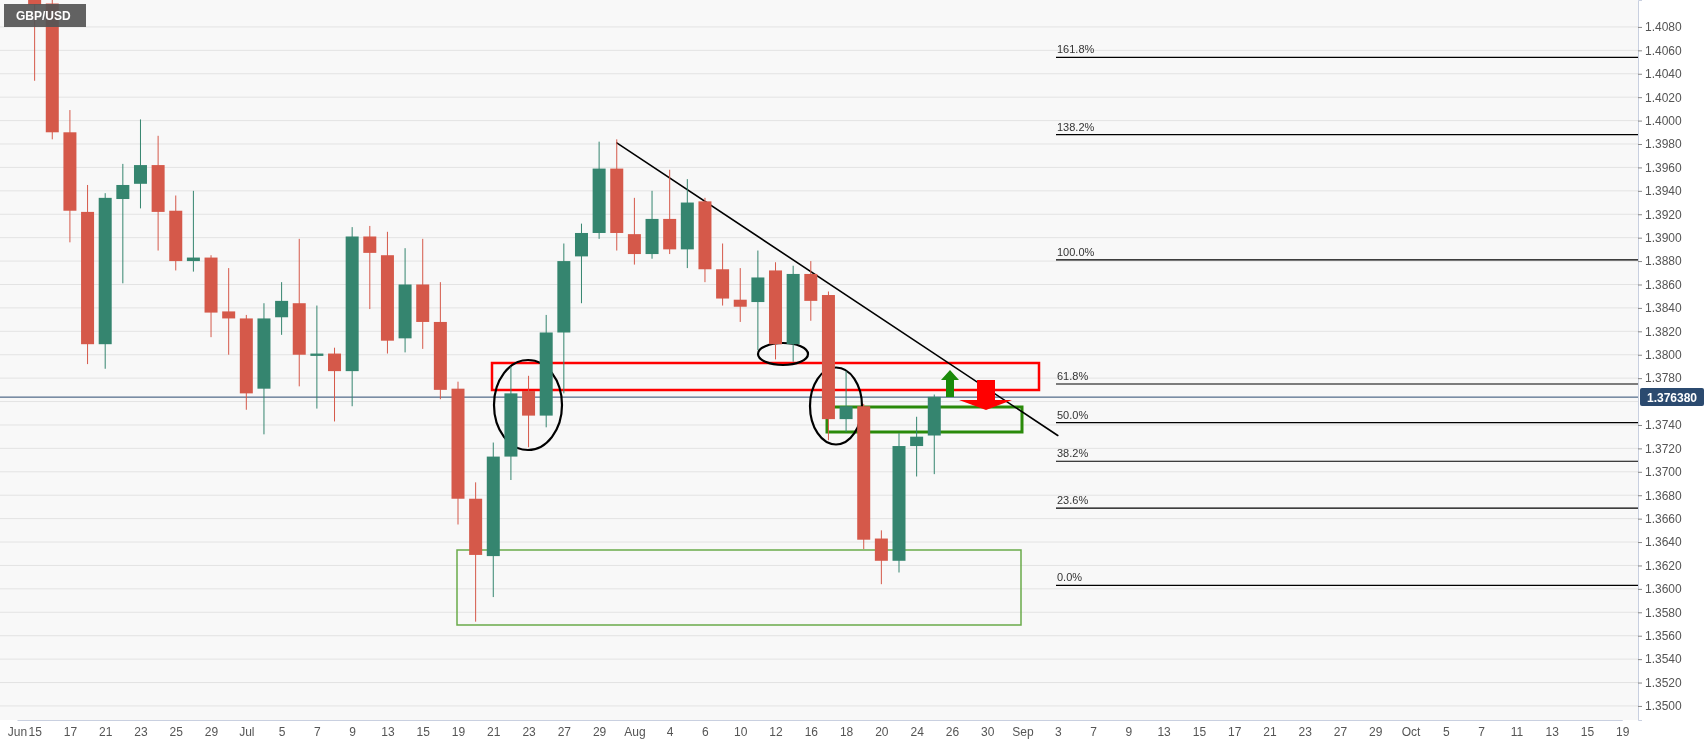  I want to click on x-tick-label: 4, so click(670, 731).